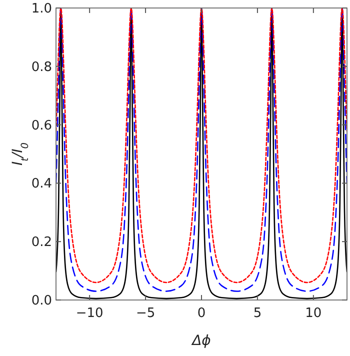 Image resolution: width=350 pixels, height=356 pixels. I want to click on y-tick-label: 1.0, so click(41, 9).